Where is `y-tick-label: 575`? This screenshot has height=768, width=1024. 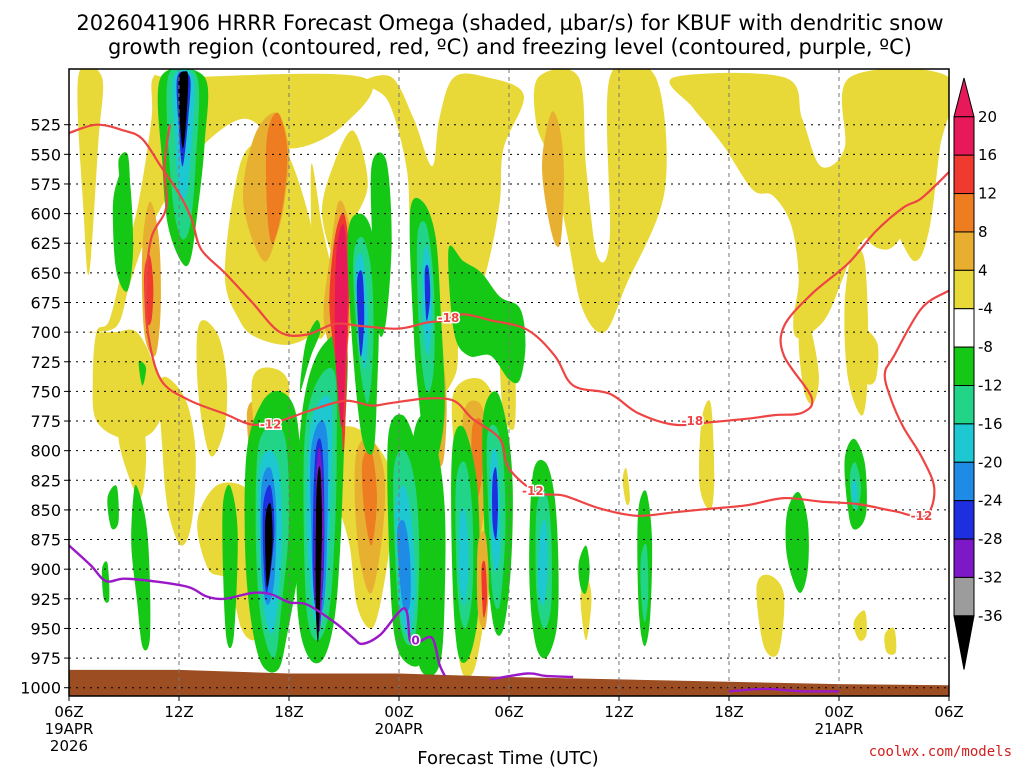 y-tick-label: 575 is located at coordinates (45, 184).